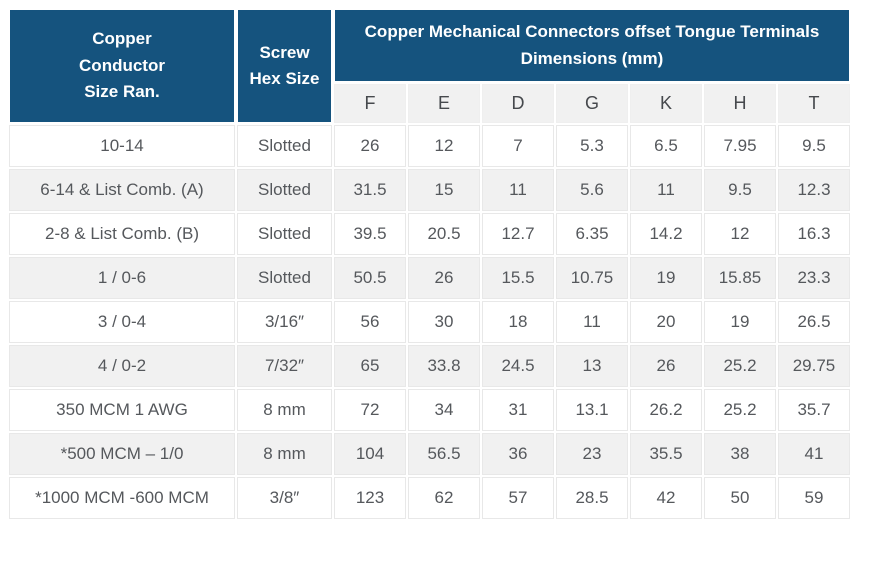 Image resolution: width=869 pixels, height=562 pixels. I want to click on dim-cell-K: 6.5, so click(666, 146).